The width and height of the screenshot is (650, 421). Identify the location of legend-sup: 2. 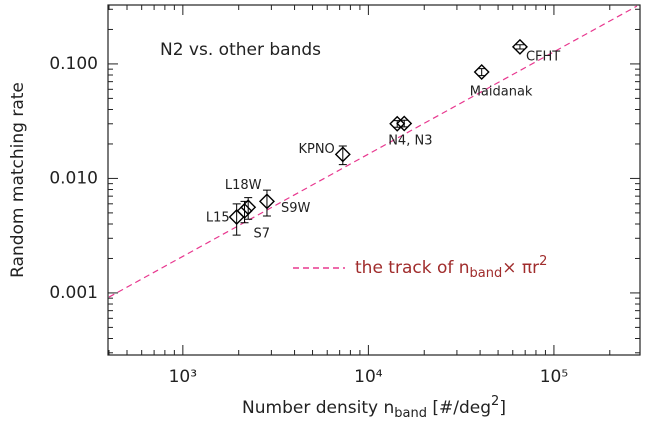
(543, 261).